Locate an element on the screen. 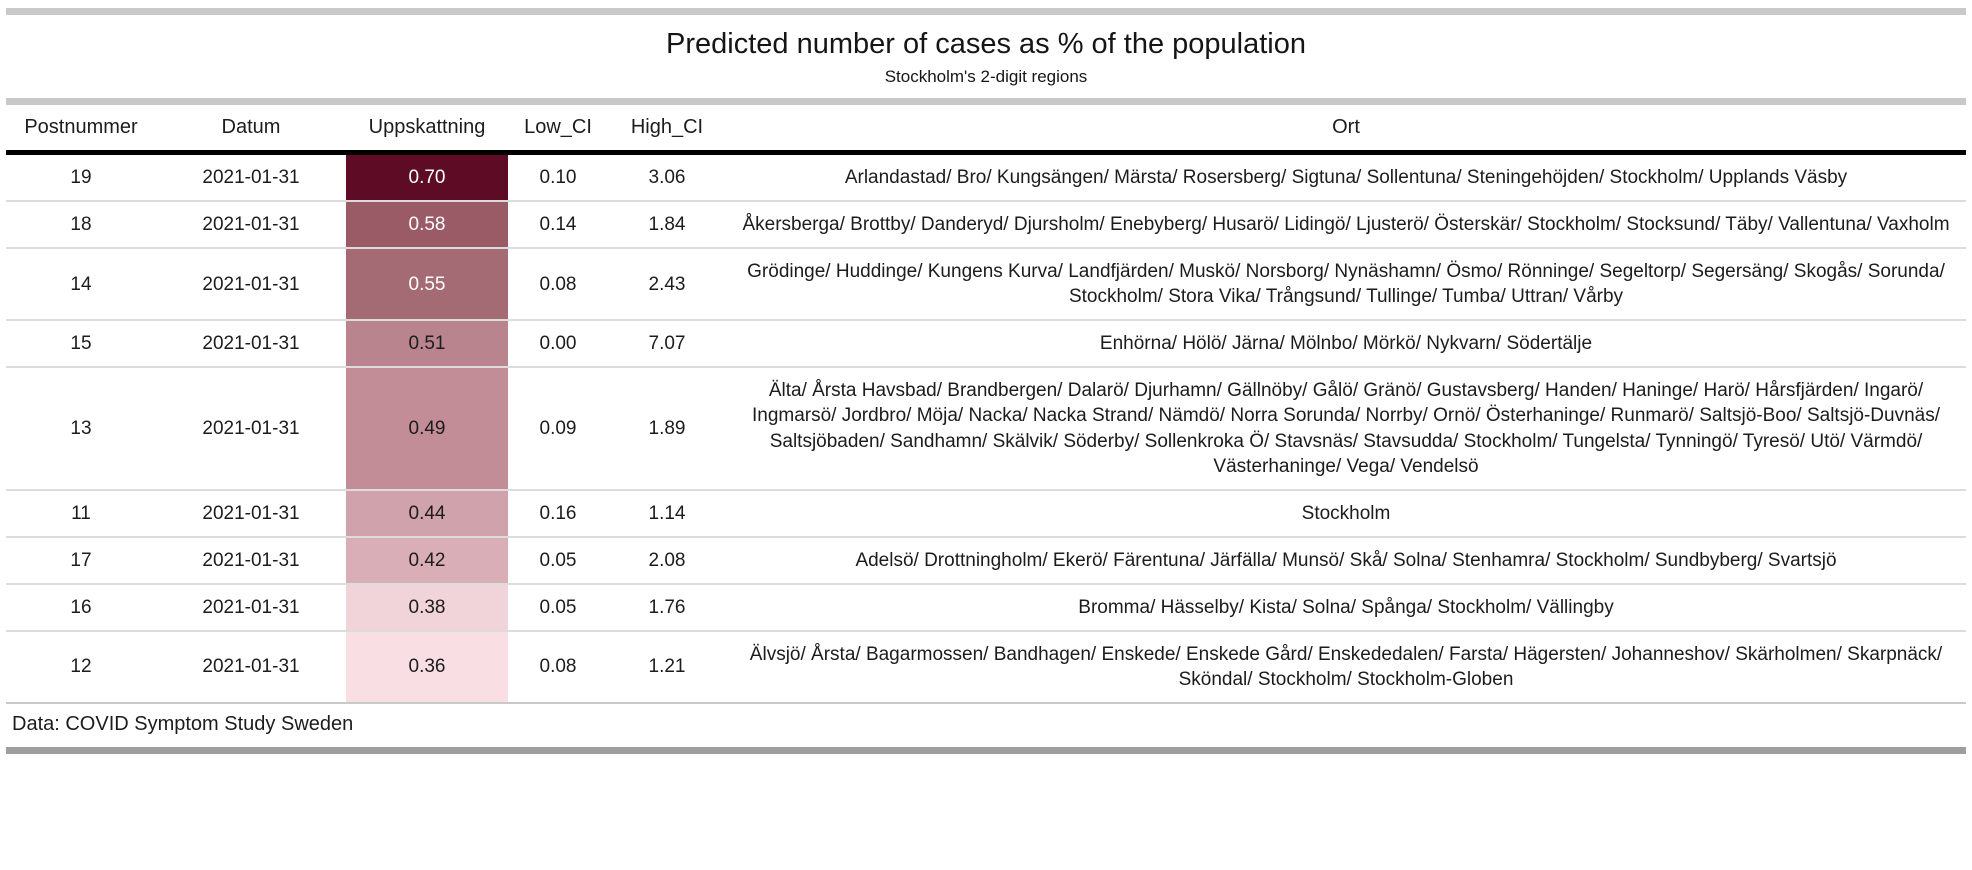 This screenshot has width=1972, height=870. bottom-rule is located at coordinates (986, 751).